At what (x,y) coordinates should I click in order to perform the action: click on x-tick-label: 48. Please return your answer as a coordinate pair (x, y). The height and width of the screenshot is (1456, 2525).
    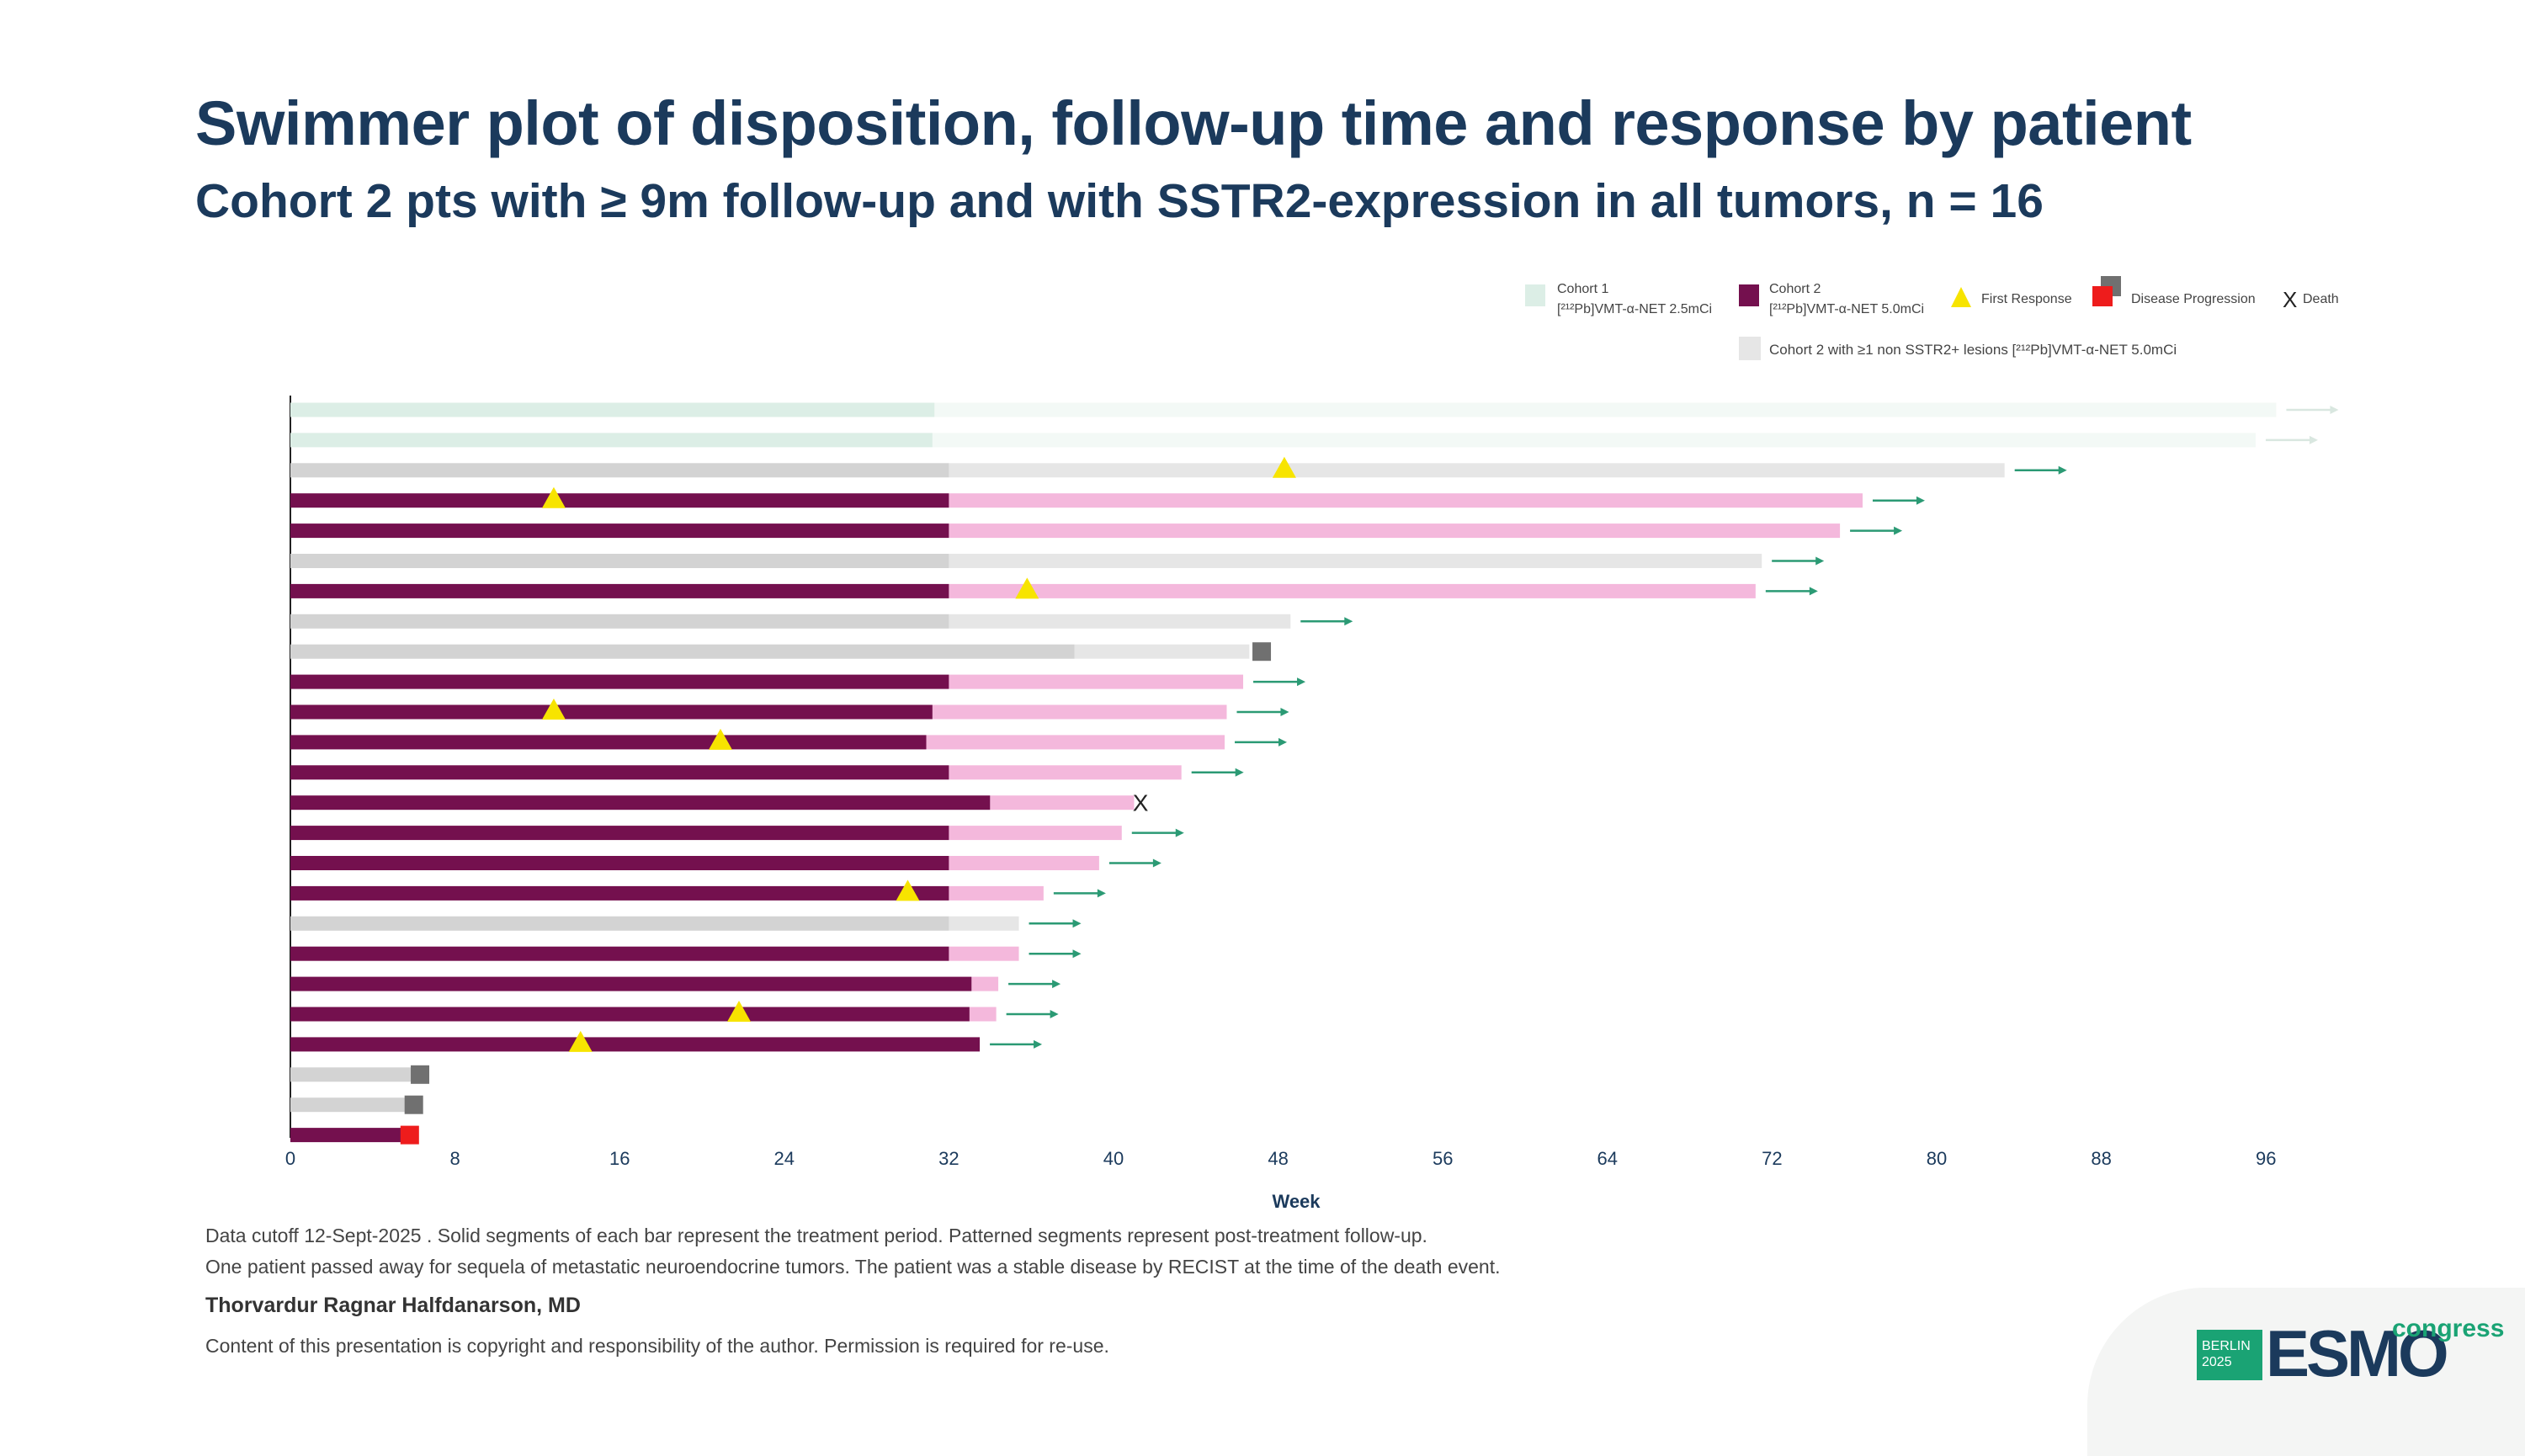
    Looking at the image, I should click on (1278, 1158).